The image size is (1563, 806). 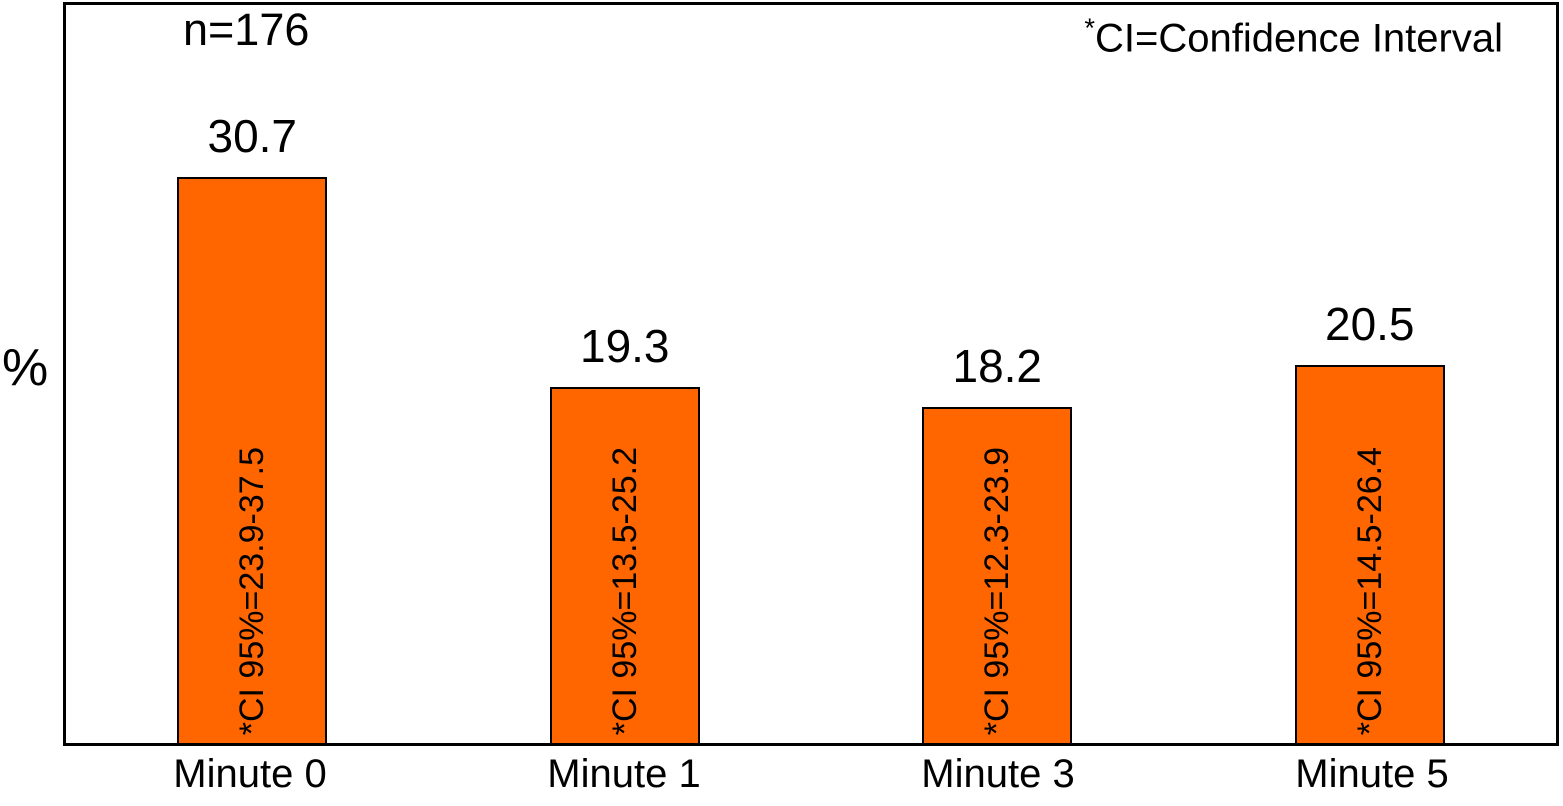 What do you see at coordinates (252, 590) in the screenshot?
I see `bar-ci-label: *CI 95%=23.9-37.5` at bounding box center [252, 590].